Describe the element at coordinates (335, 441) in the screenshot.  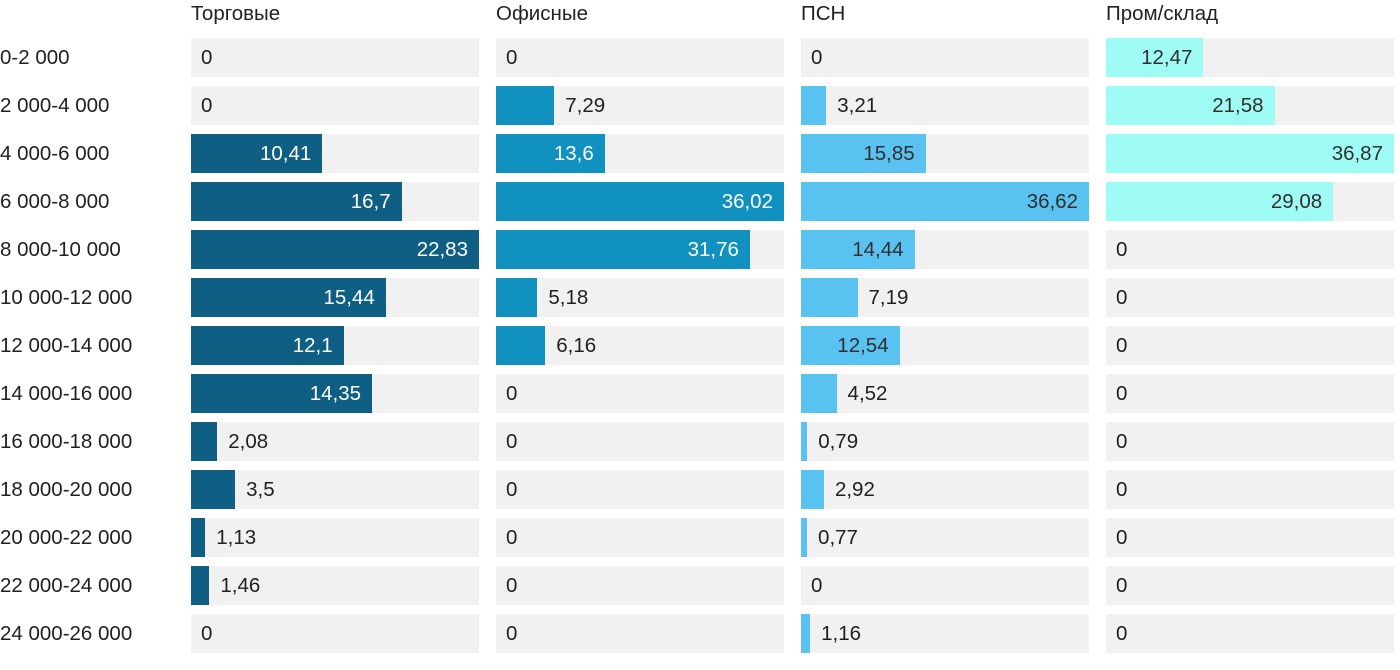
I see `bar-track: 2,08` at that location.